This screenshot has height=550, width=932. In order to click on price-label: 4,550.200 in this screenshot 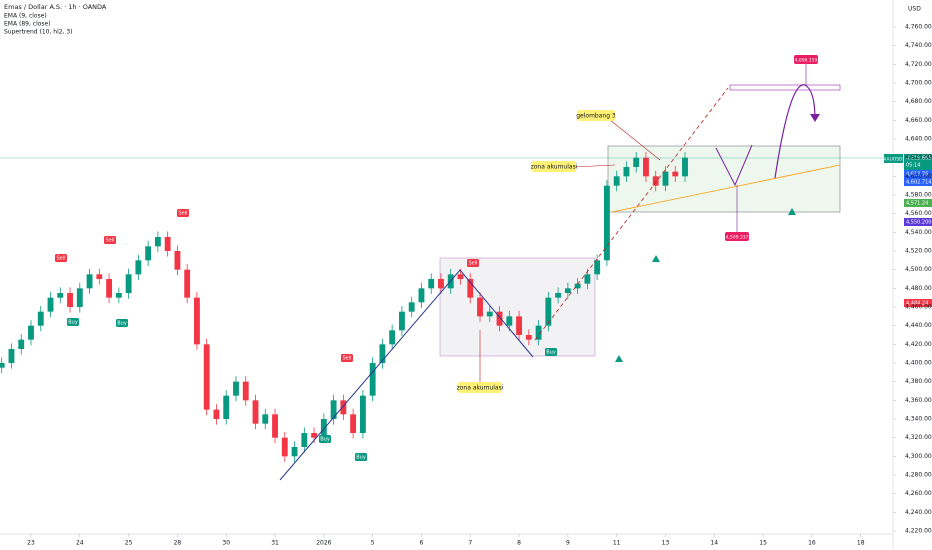, I will do `click(918, 223)`.